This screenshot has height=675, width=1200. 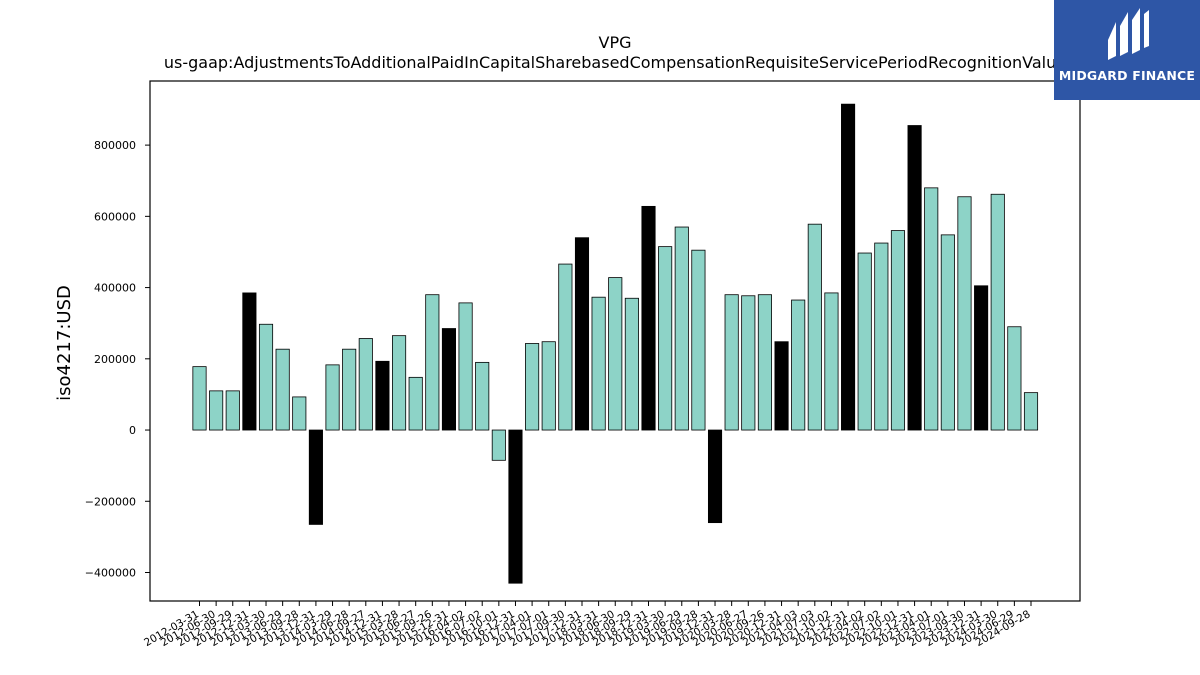 I want to click on chart-title: VPG, so click(x=615, y=42).